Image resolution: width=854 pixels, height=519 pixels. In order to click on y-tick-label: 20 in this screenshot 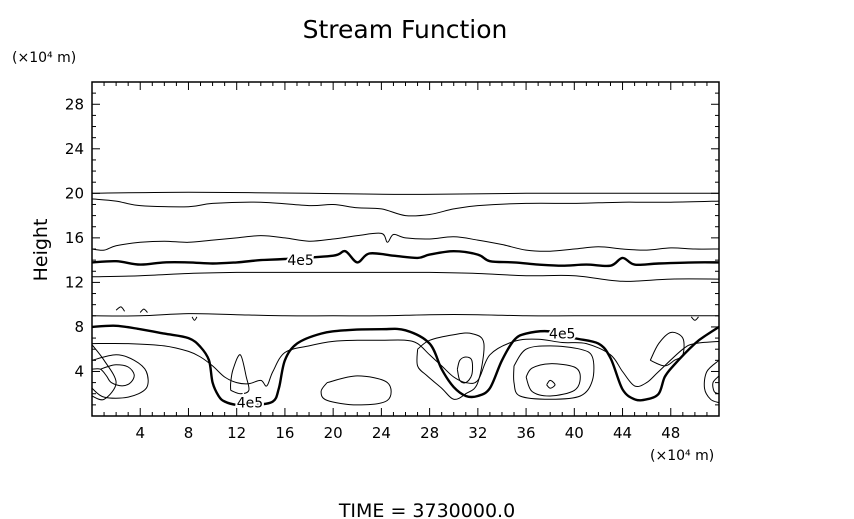, I will do `click(74, 193)`.